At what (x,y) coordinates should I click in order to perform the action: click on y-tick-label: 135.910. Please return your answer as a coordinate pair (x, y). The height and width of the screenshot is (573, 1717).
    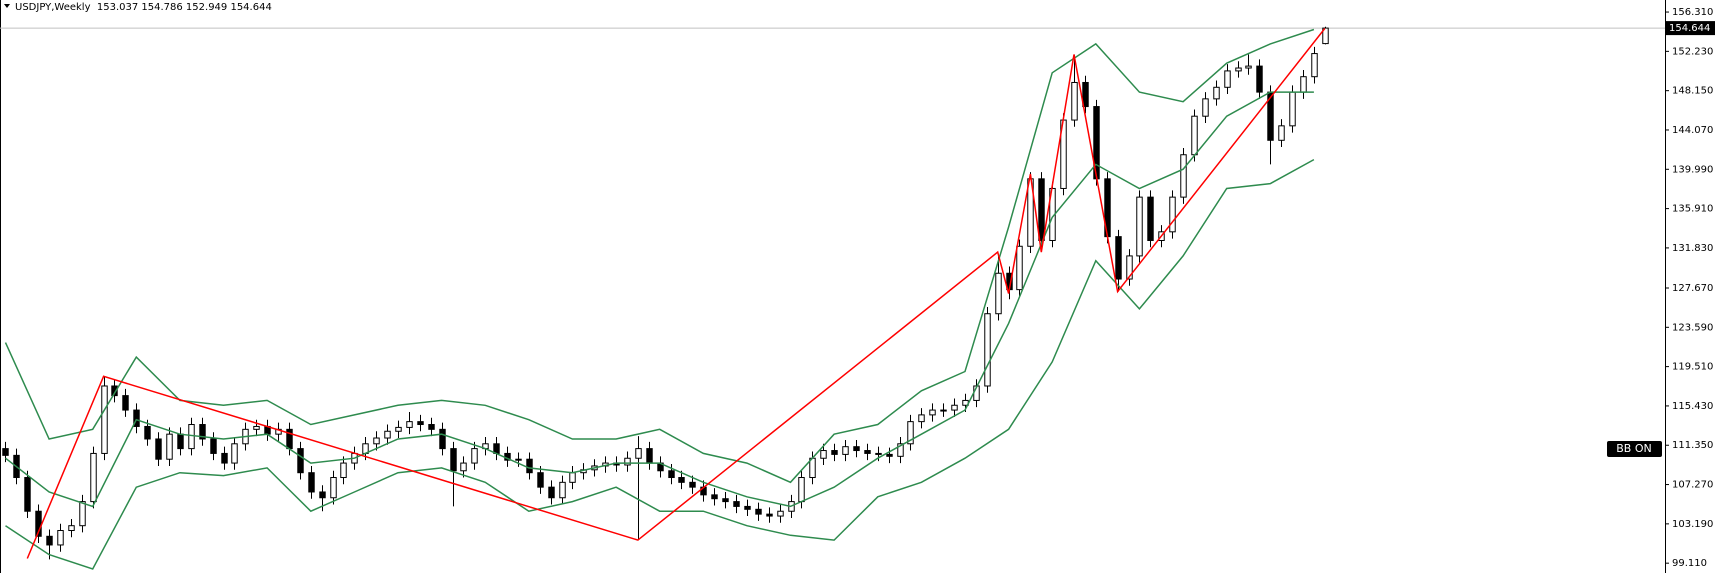
    Looking at the image, I should click on (1692, 209).